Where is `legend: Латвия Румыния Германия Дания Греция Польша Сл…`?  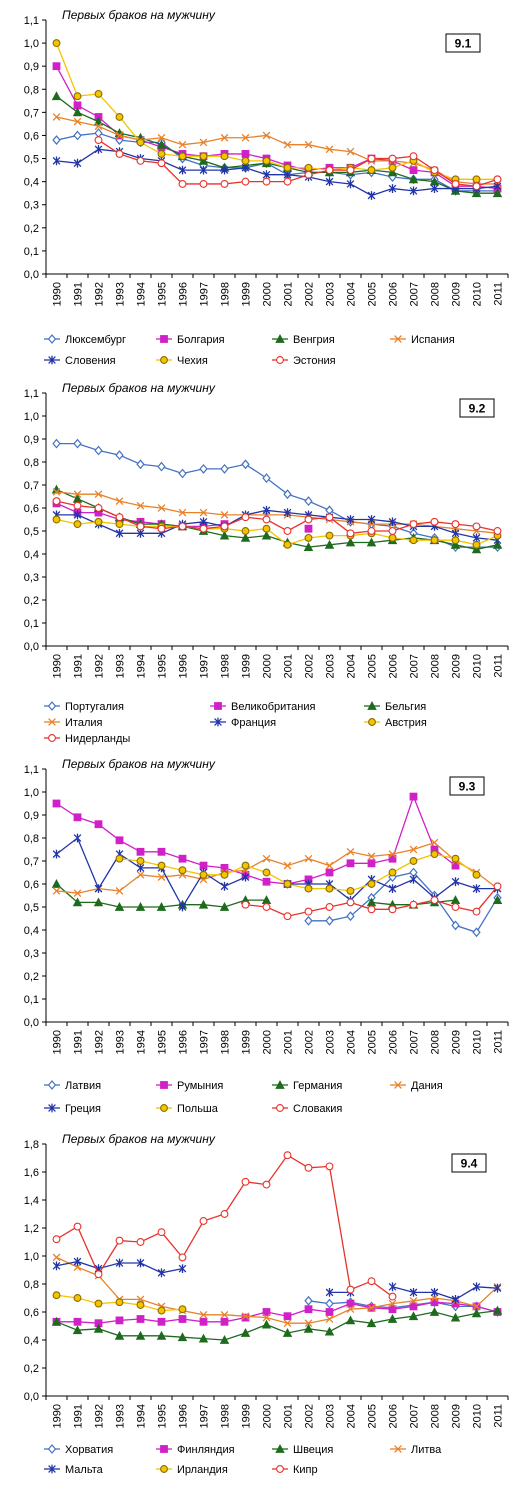 legend: Латвия Румыния Германия Дания Греция Польша Сл… is located at coordinates (243, 1097).